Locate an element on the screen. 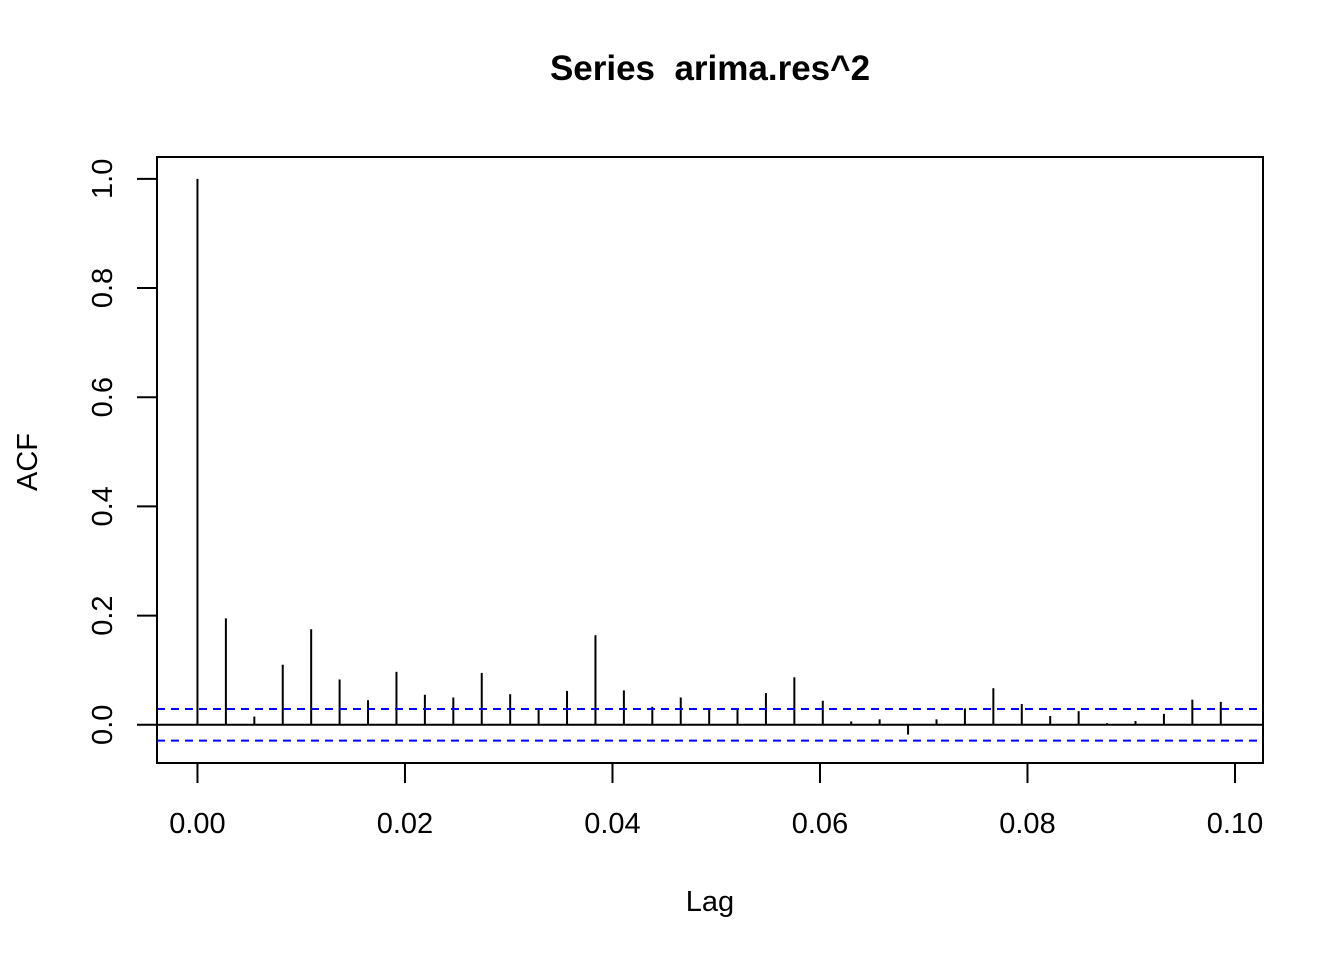  y-tick-label: 1.0 is located at coordinates (103, 179).